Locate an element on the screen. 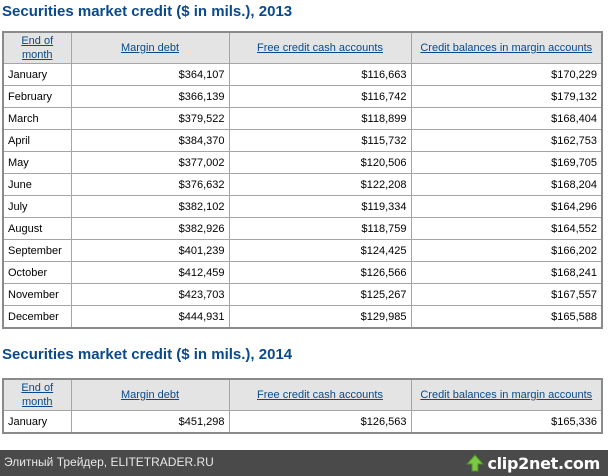  clip2net-logo: clip2net.com is located at coordinates (533, 463).